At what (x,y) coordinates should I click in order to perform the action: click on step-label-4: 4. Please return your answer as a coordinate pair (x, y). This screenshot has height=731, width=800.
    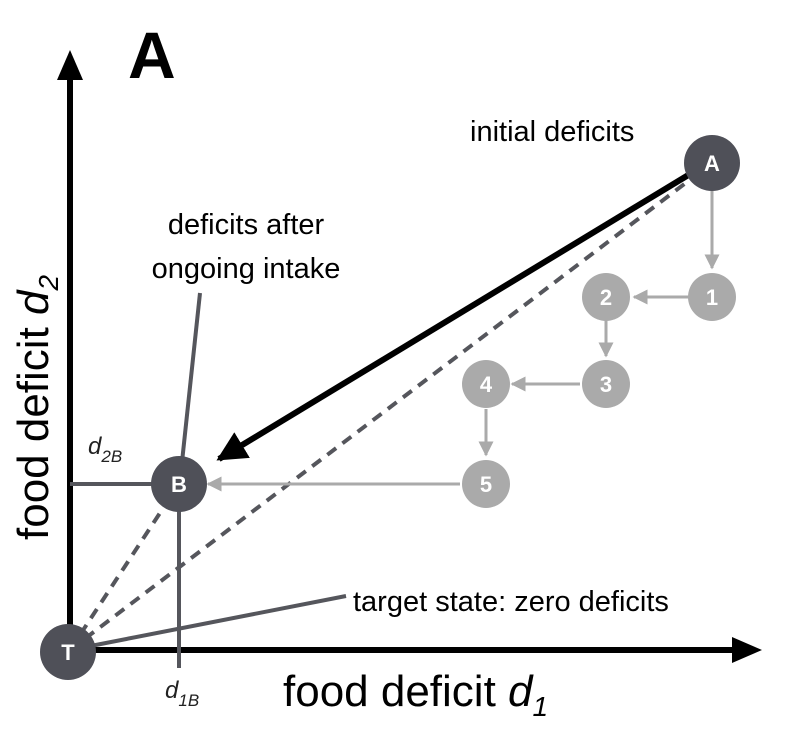
    Looking at the image, I should click on (486, 384).